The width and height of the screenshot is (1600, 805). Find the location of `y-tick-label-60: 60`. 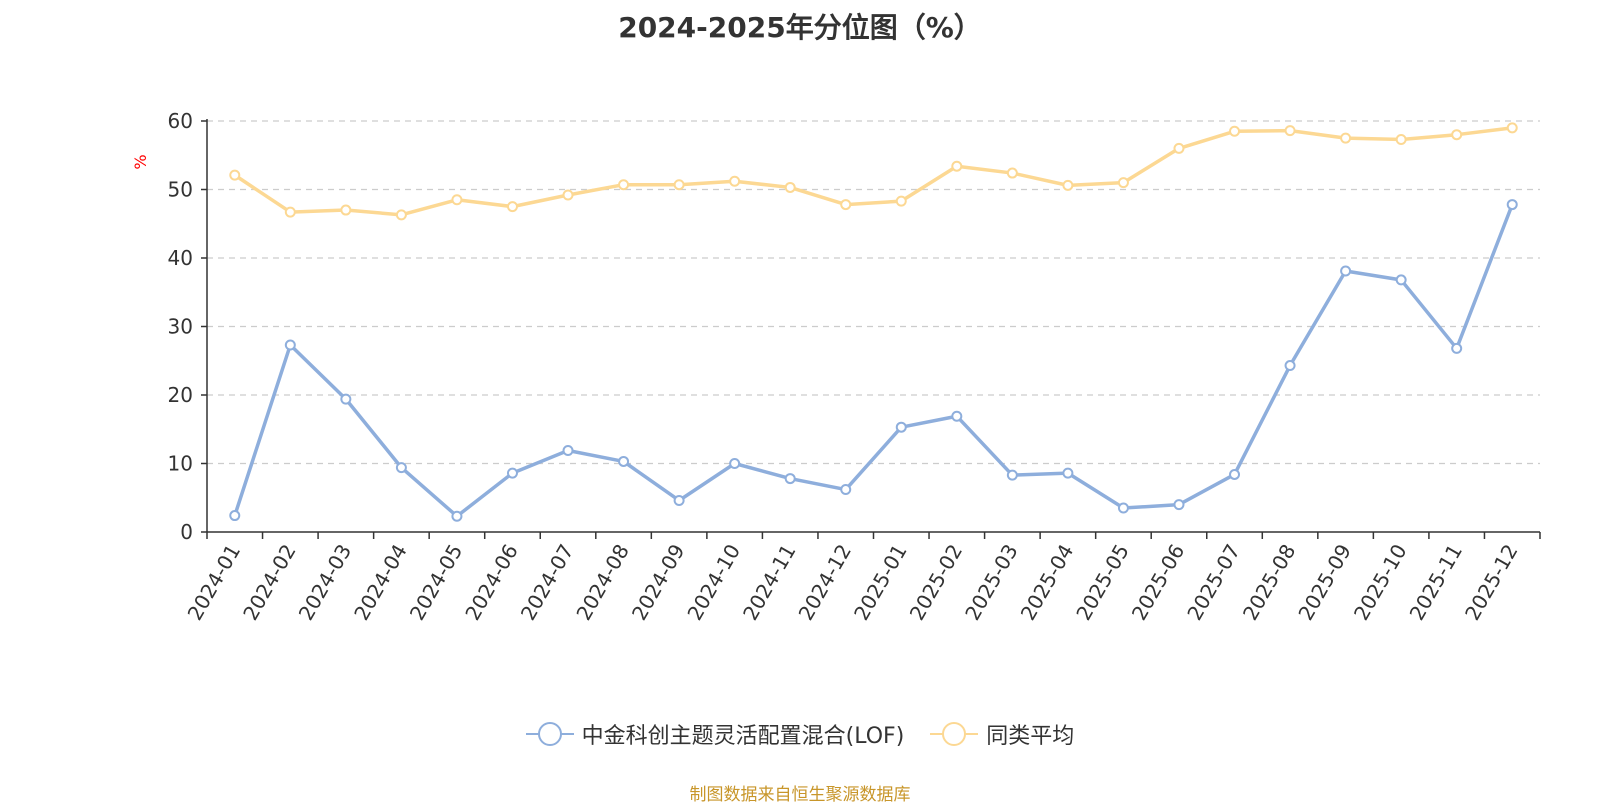

y-tick-label-60: 60 is located at coordinates (180, 121).